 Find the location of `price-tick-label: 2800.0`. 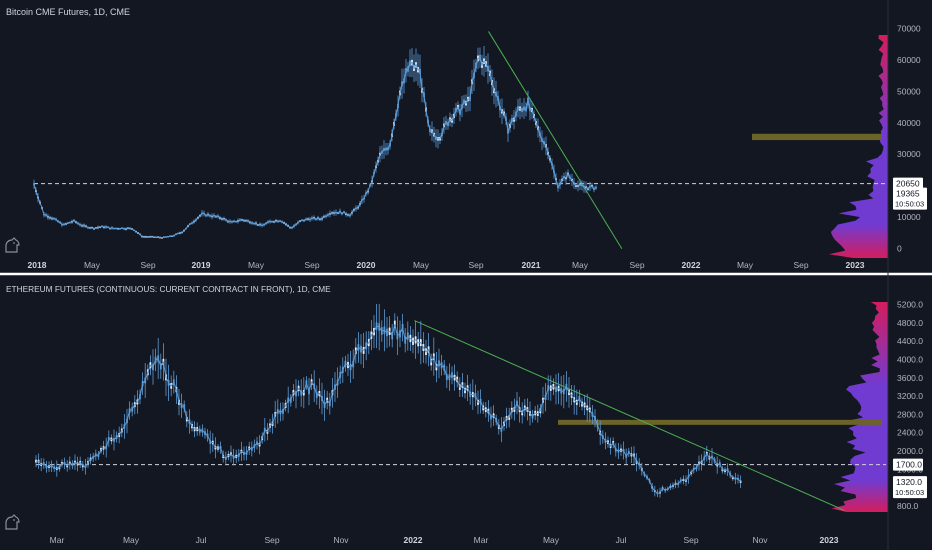

price-tick-label: 2800.0 is located at coordinates (910, 414).